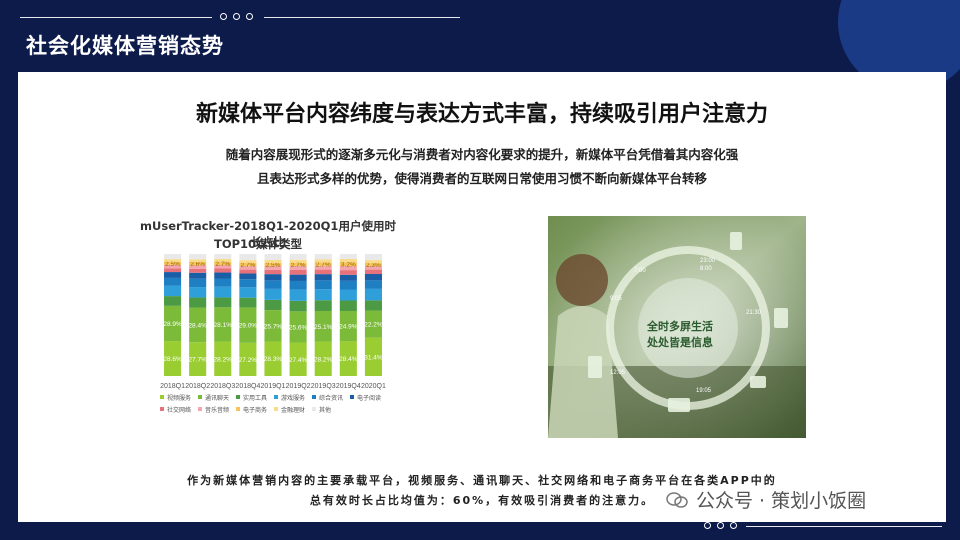  Describe the element at coordinates (236, 16) in the screenshot. I see `top-dots` at that location.